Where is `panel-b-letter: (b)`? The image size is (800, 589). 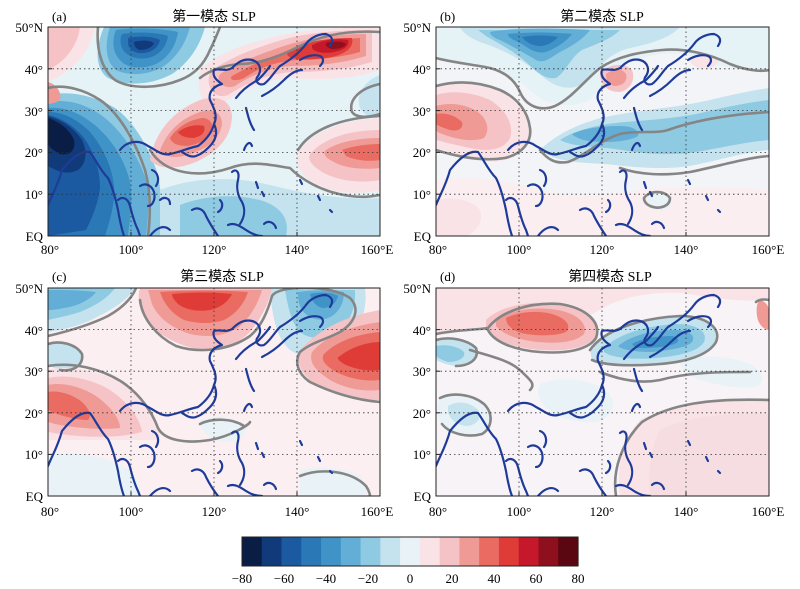 panel-b-letter: (b) is located at coordinates (447, 16).